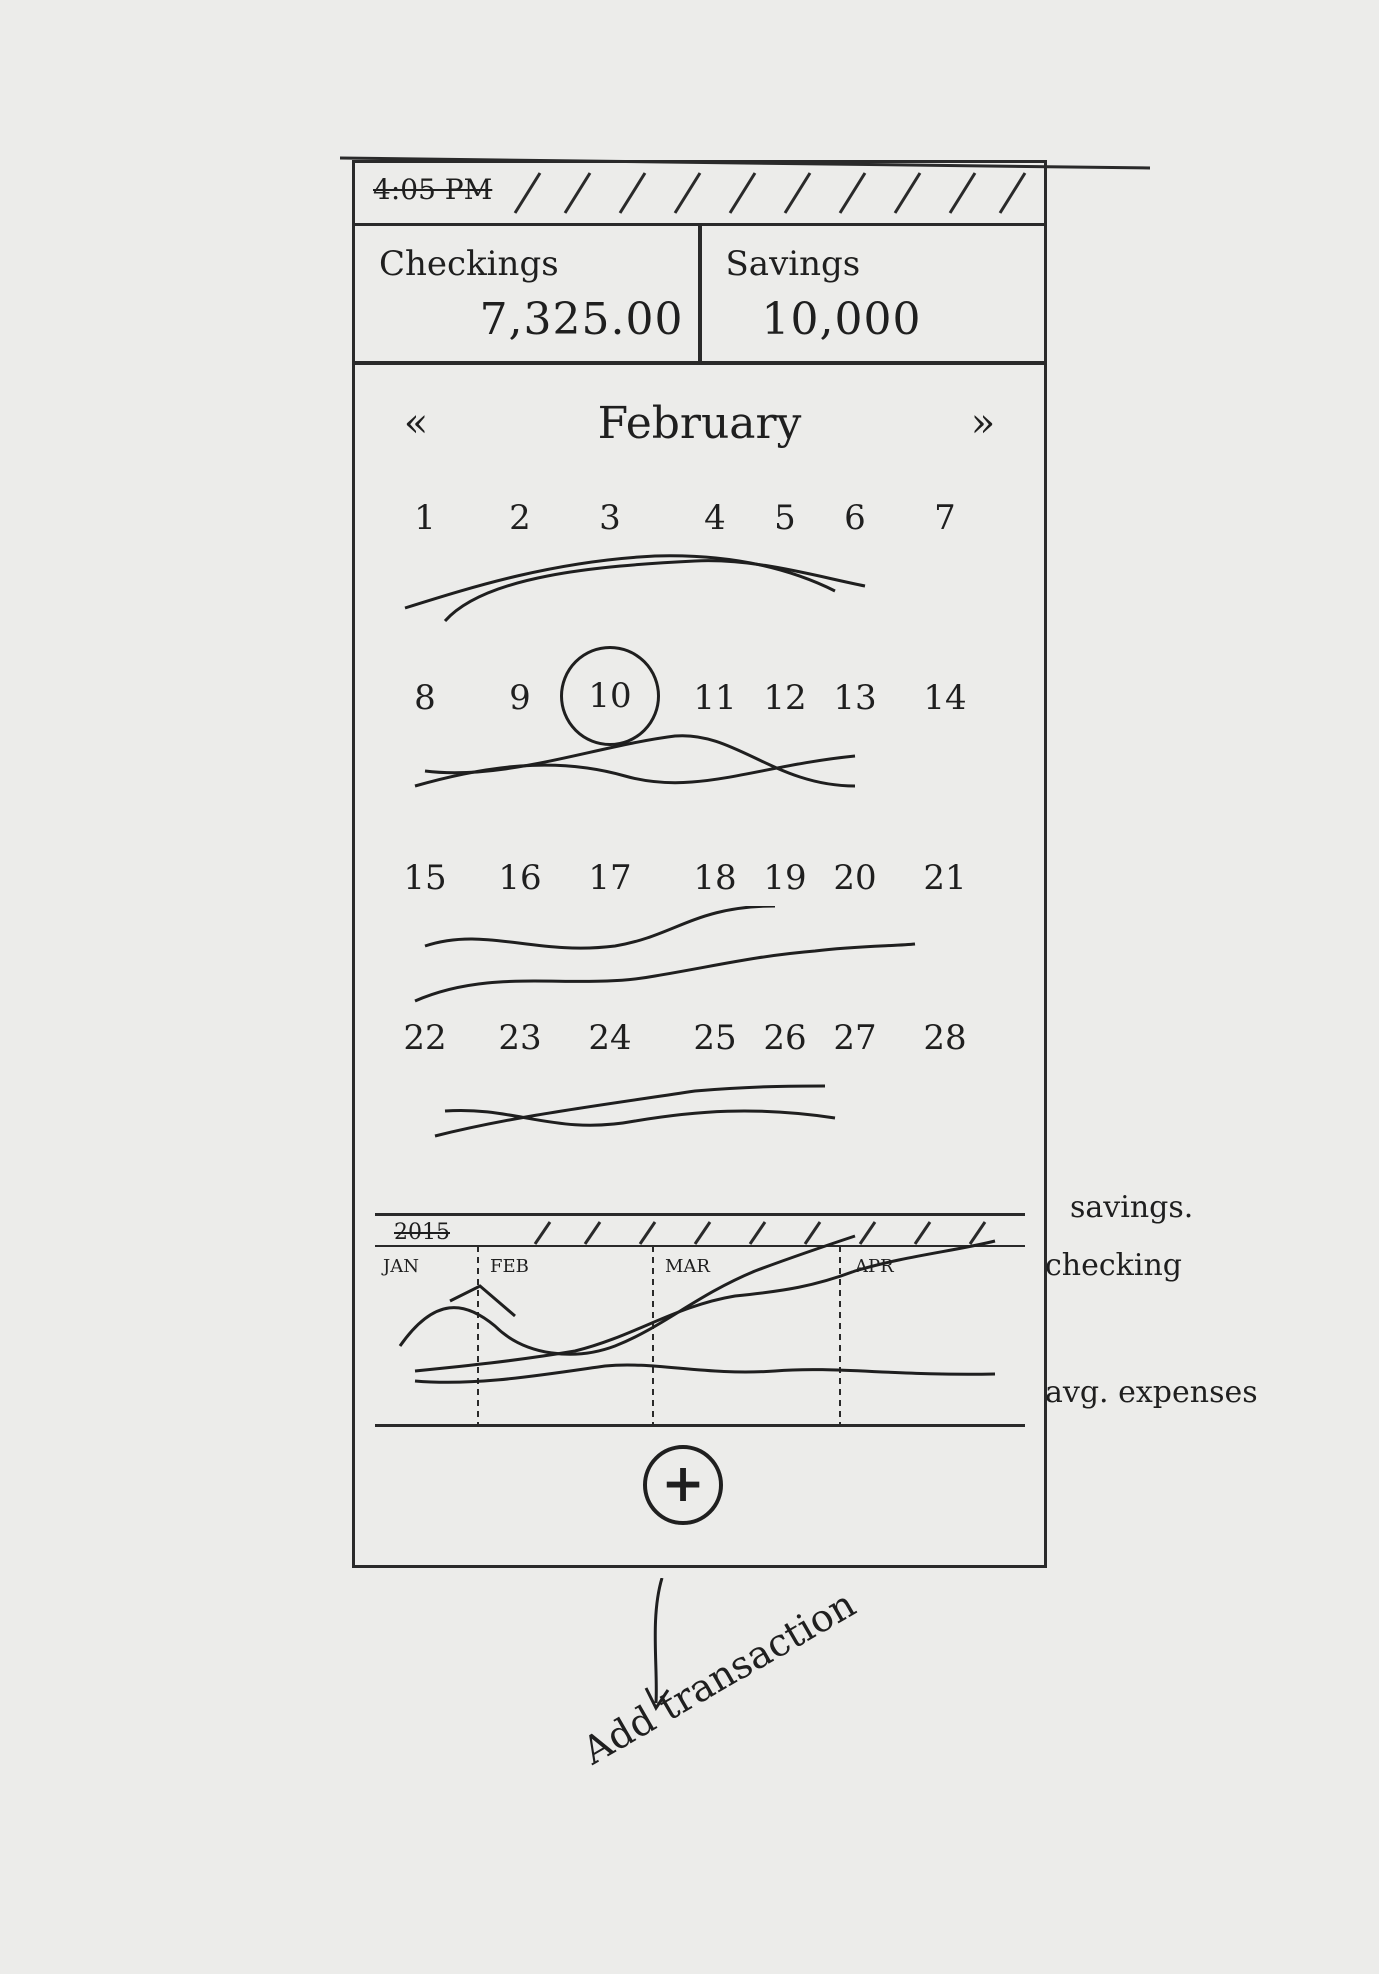 This screenshot has width=1379, height=1974. What do you see at coordinates (425, 1038) in the screenshot?
I see `calendar-day: 22` at bounding box center [425, 1038].